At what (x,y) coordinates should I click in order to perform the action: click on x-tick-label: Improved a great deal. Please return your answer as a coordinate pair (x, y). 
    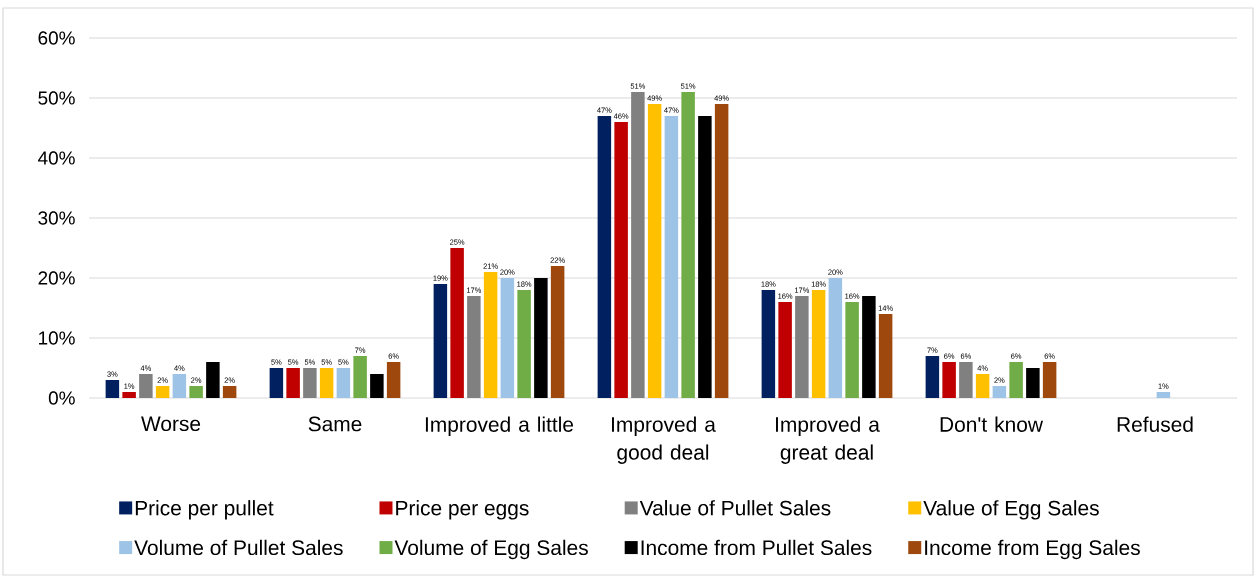
    Looking at the image, I should click on (828, 440).